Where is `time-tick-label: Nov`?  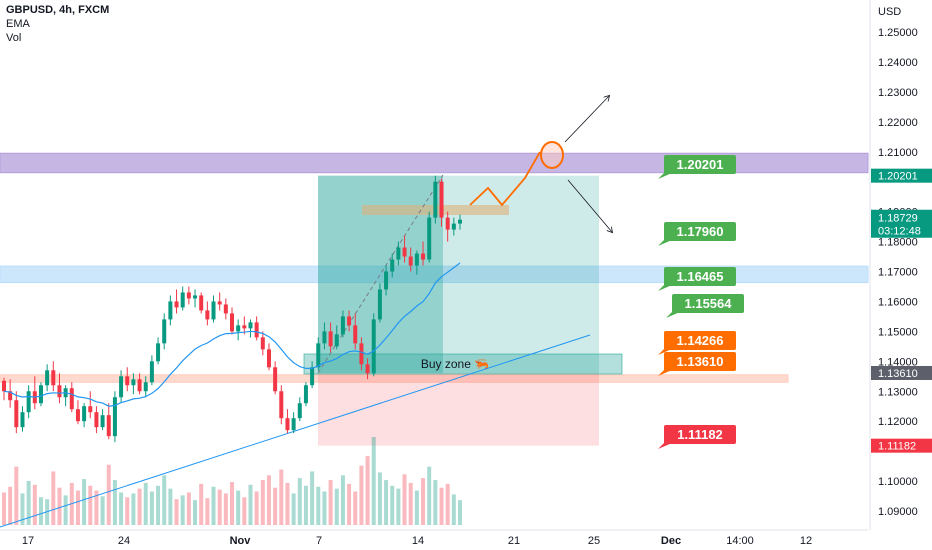
time-tick-label: Nov is located at coordinates (241, 541).